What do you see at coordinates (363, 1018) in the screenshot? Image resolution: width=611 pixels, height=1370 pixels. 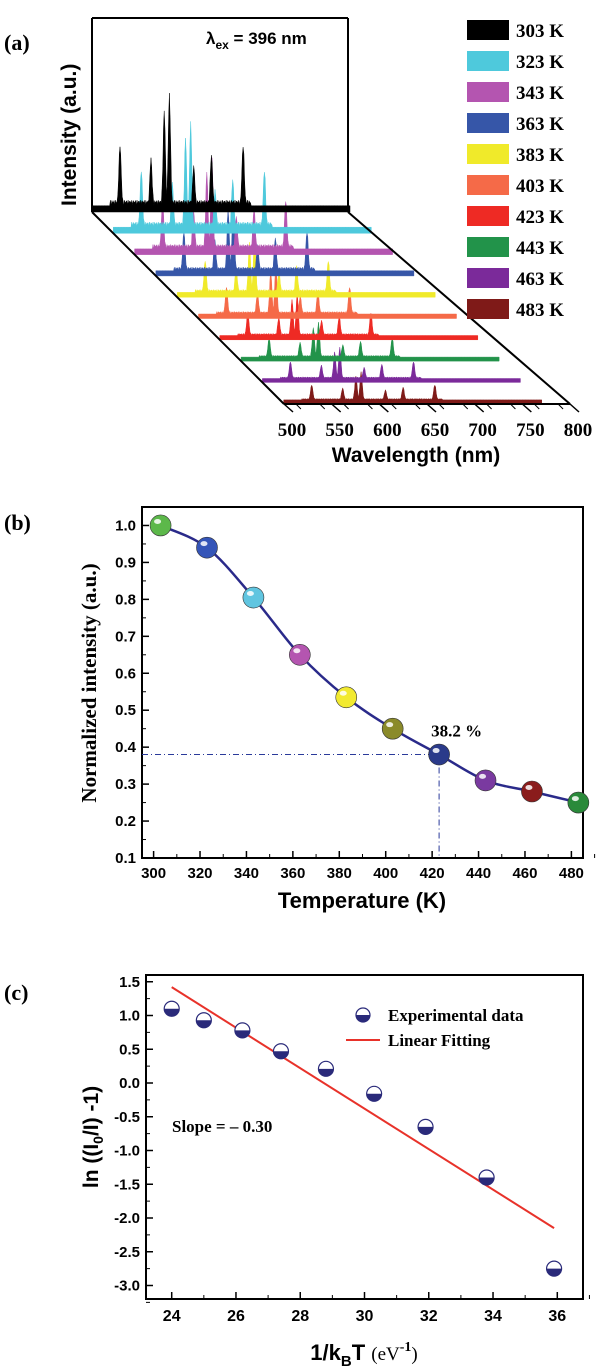 I see `panel-c-legend-marker-fill` at bounding box center [363, 1018].